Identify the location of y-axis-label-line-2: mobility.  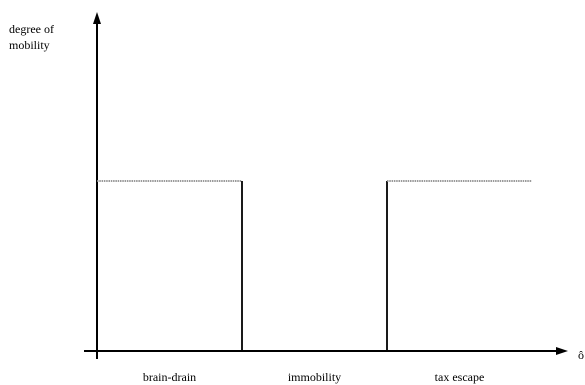
(29, 45).